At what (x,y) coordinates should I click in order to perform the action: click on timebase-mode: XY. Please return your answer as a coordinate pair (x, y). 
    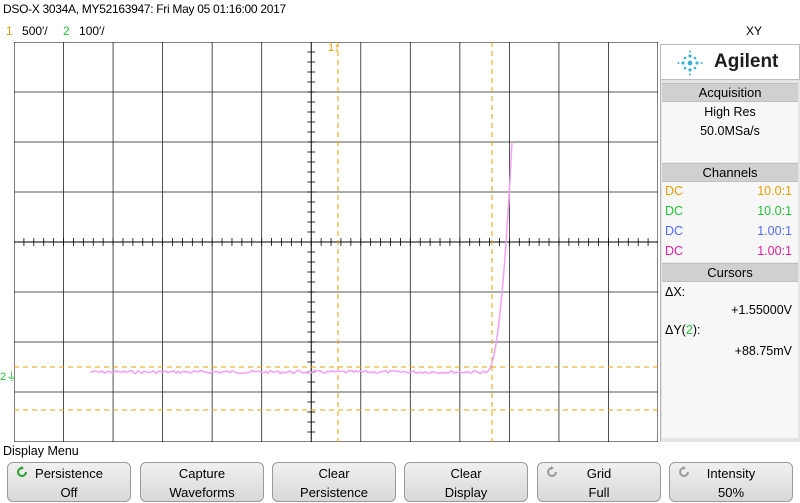
    Looking at the image, I should click on (753, 31).